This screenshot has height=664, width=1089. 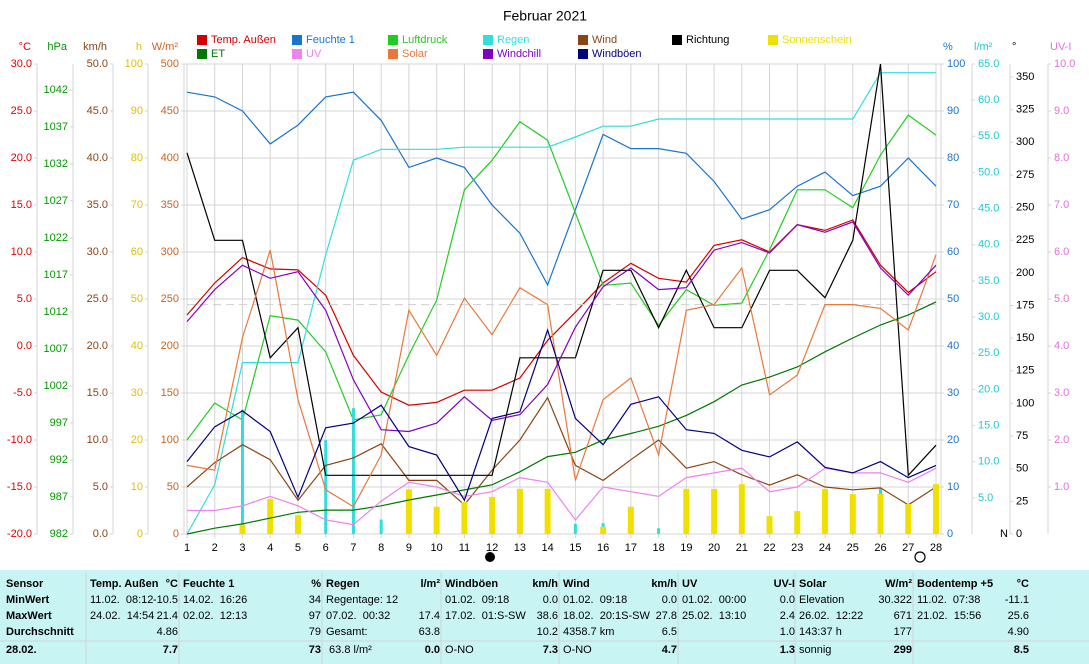 What do you see at coordinates (139, 47) in the screenshot?
I see `axis-unit: h` at bounding box center [139, 47].